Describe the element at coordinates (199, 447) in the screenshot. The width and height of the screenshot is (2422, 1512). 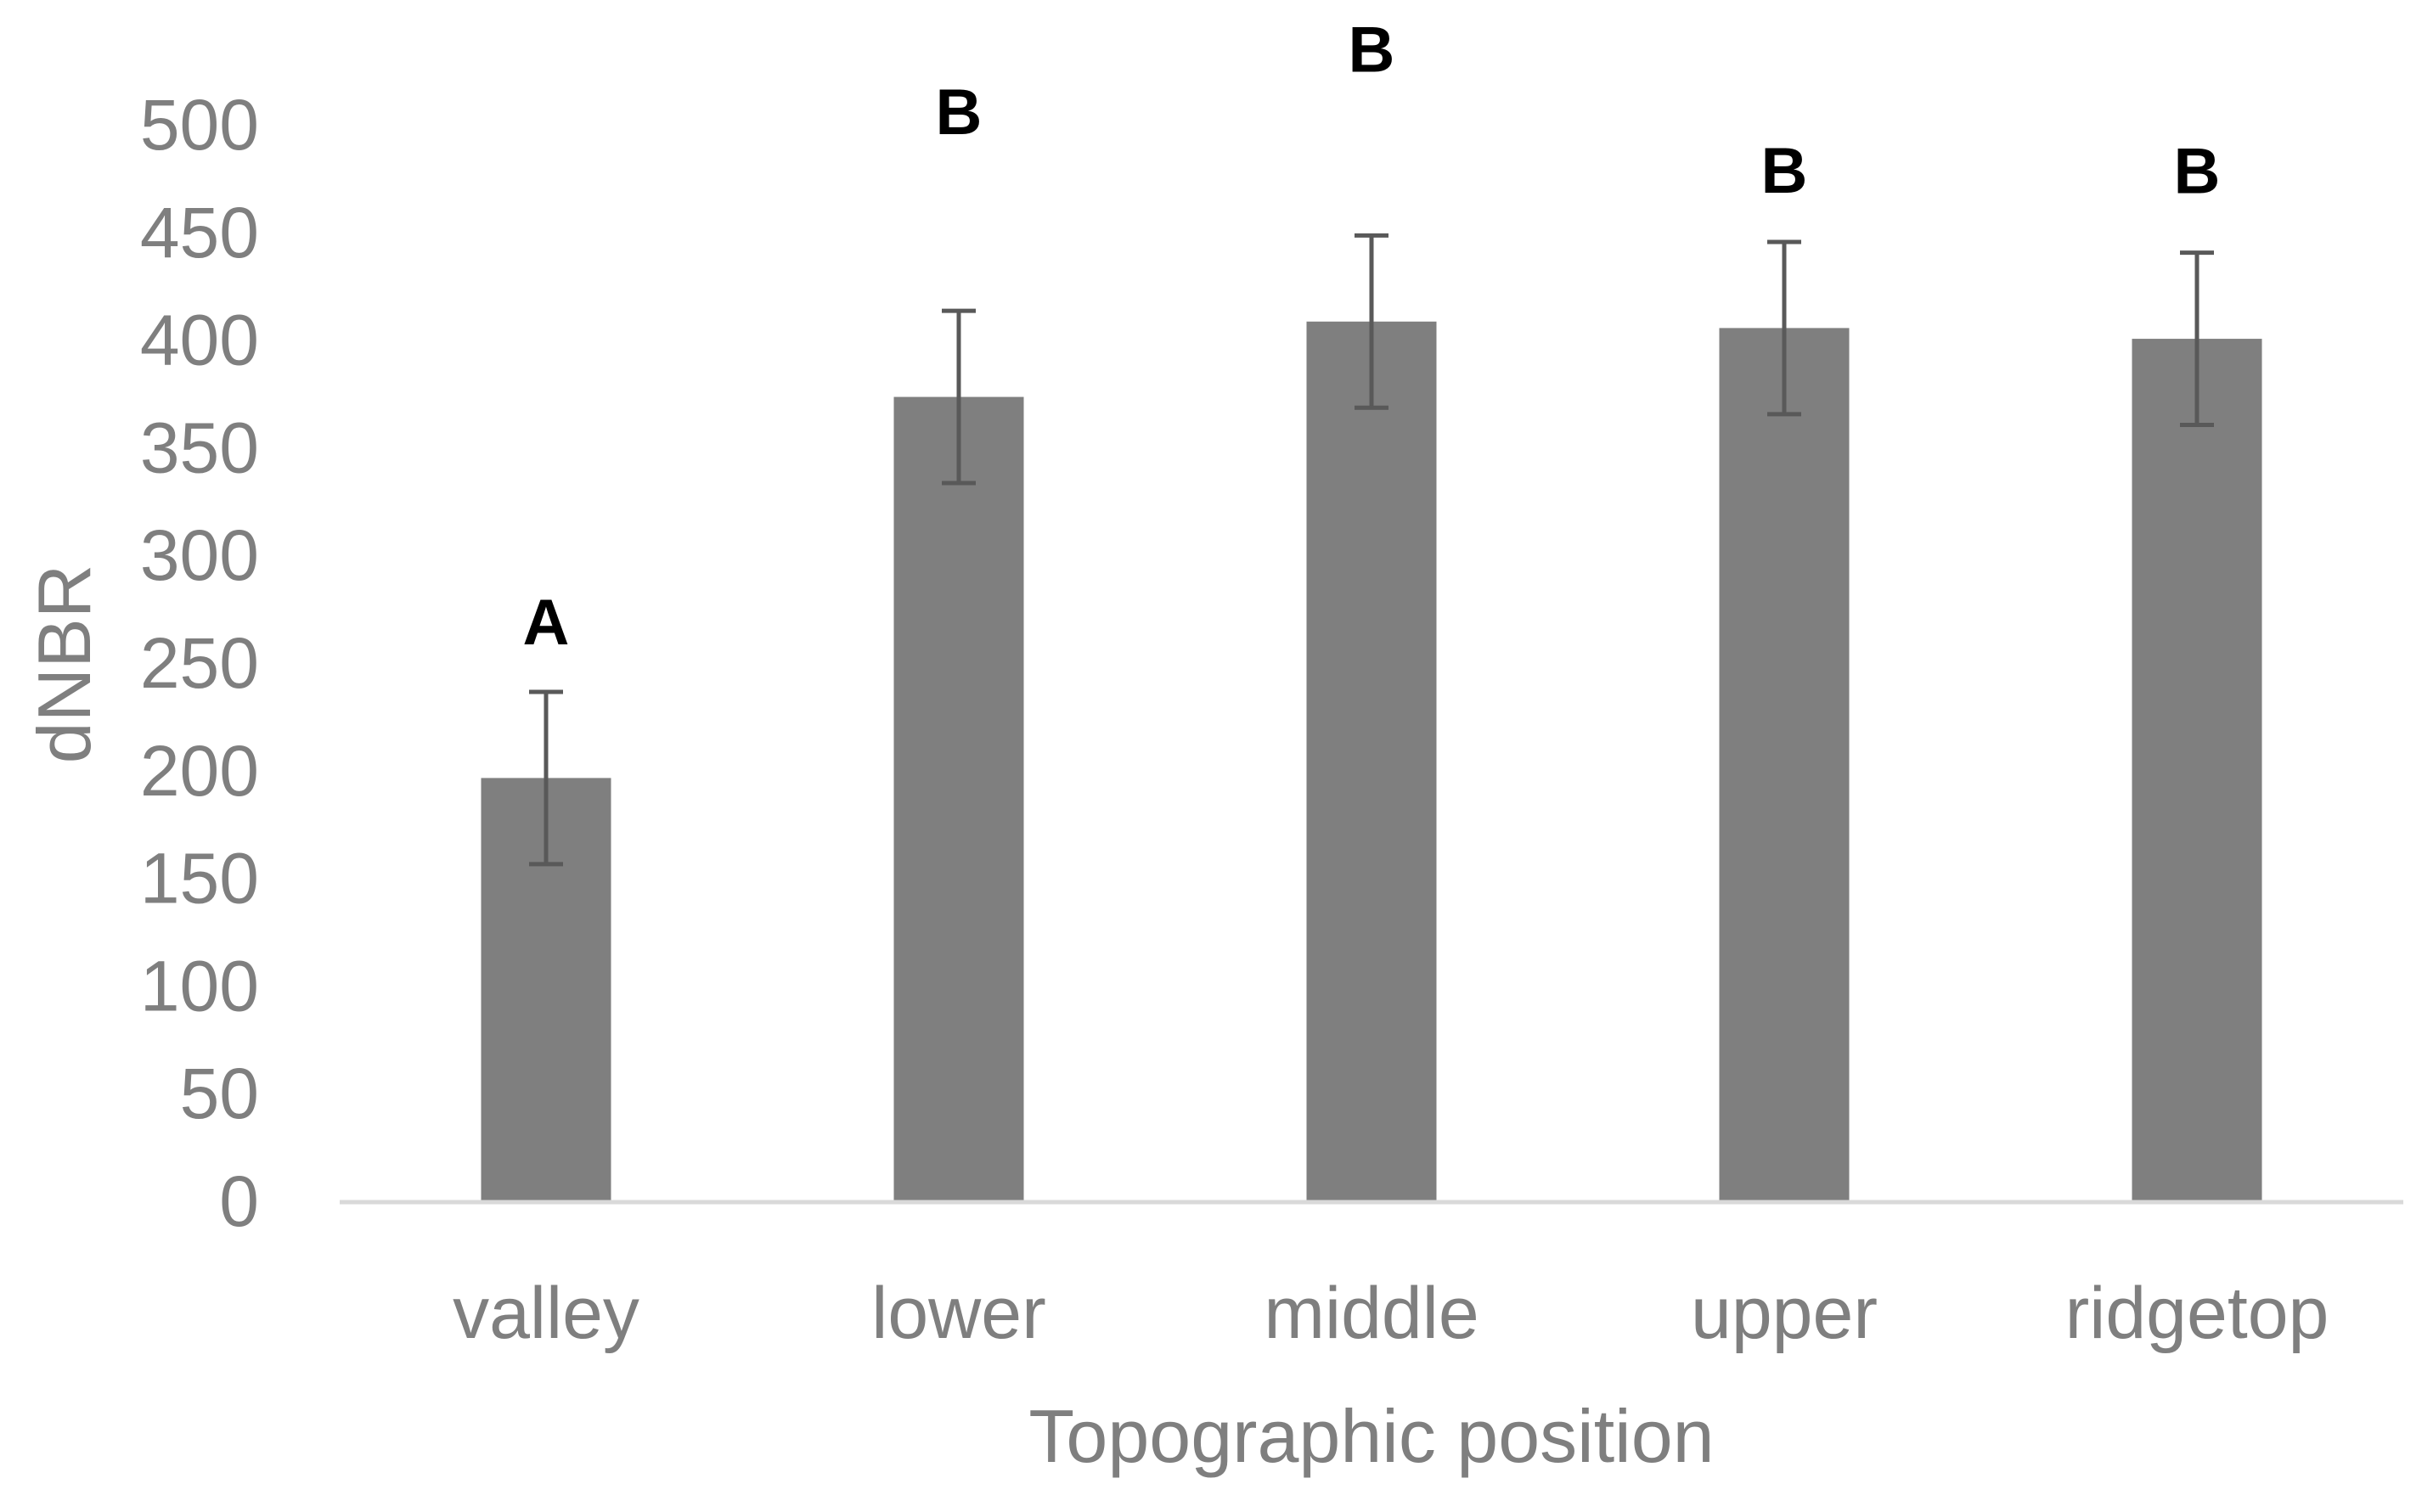
I see `y-tick-label: 350` at that location.